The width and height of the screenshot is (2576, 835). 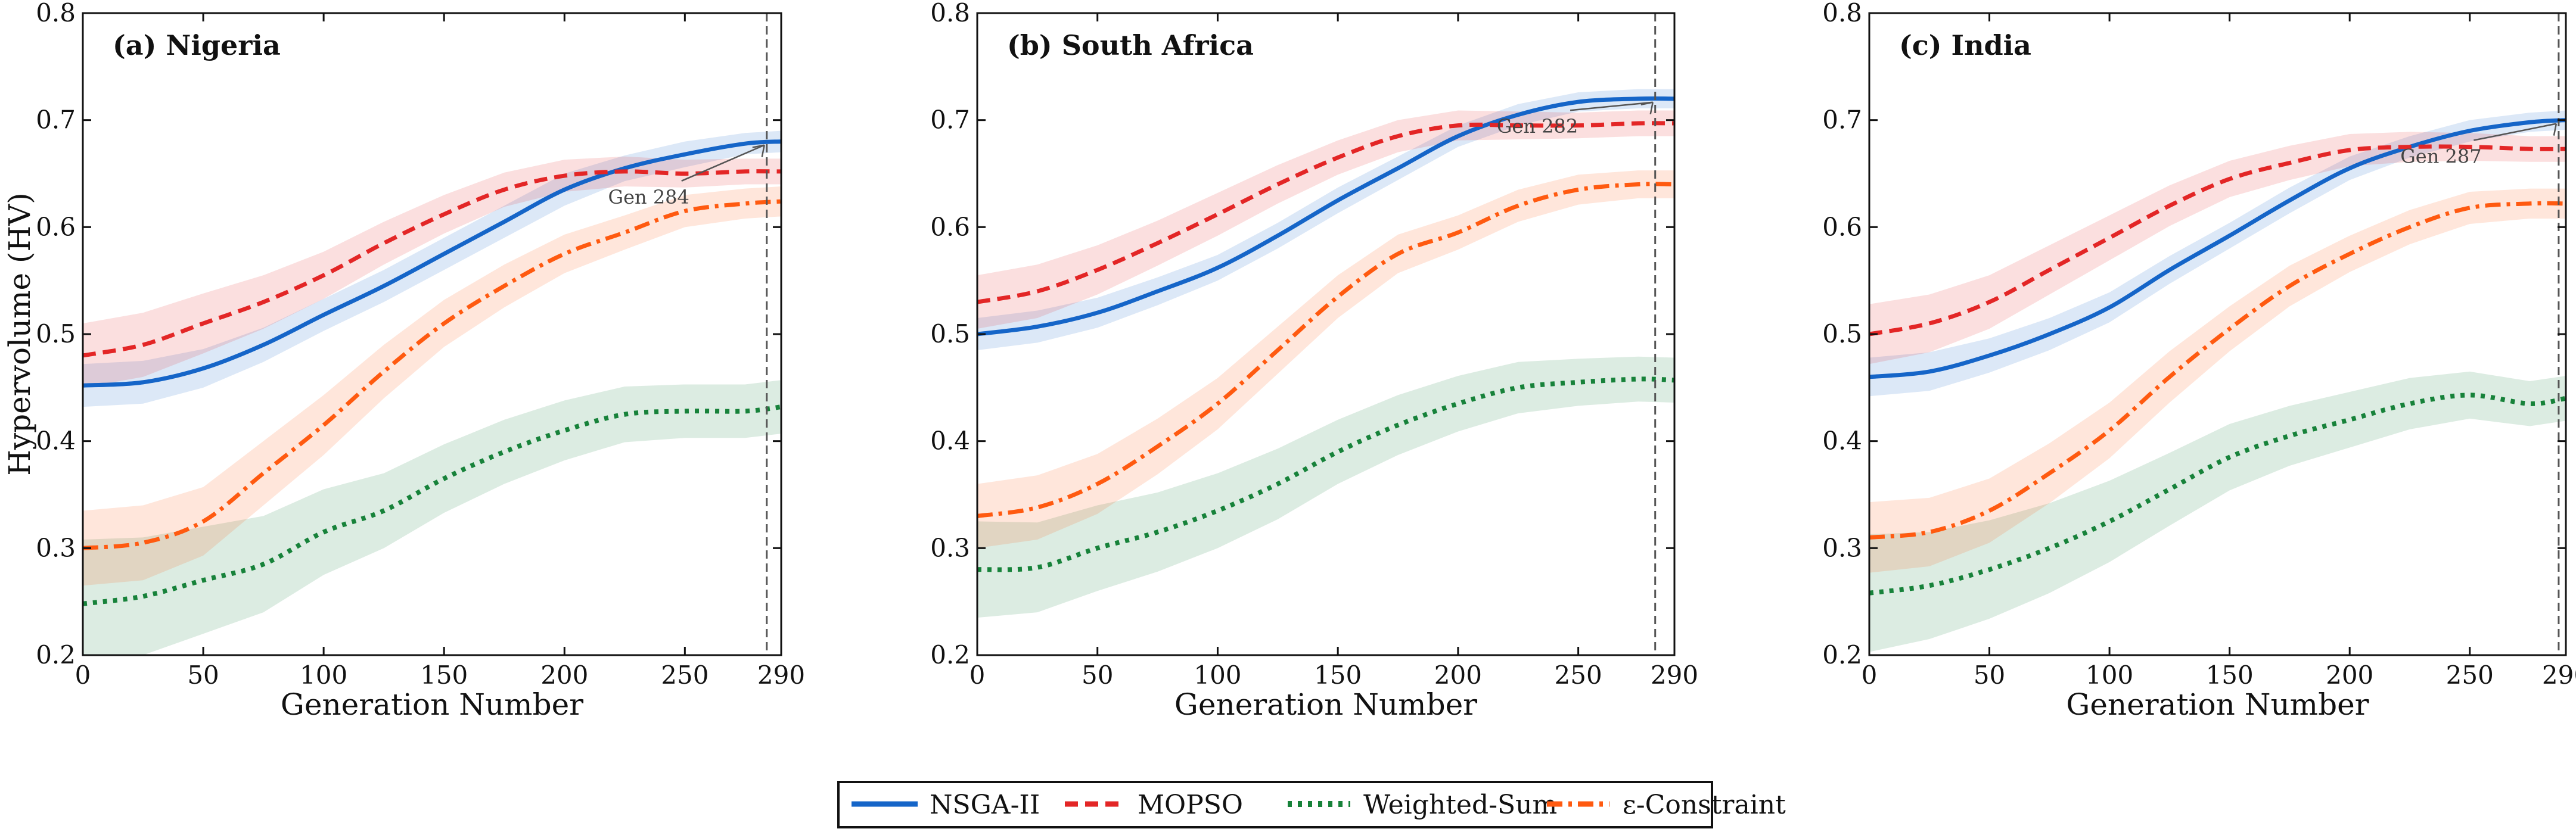 I want to click on subplot-title: (c) India, so click(x=1965, y=45).